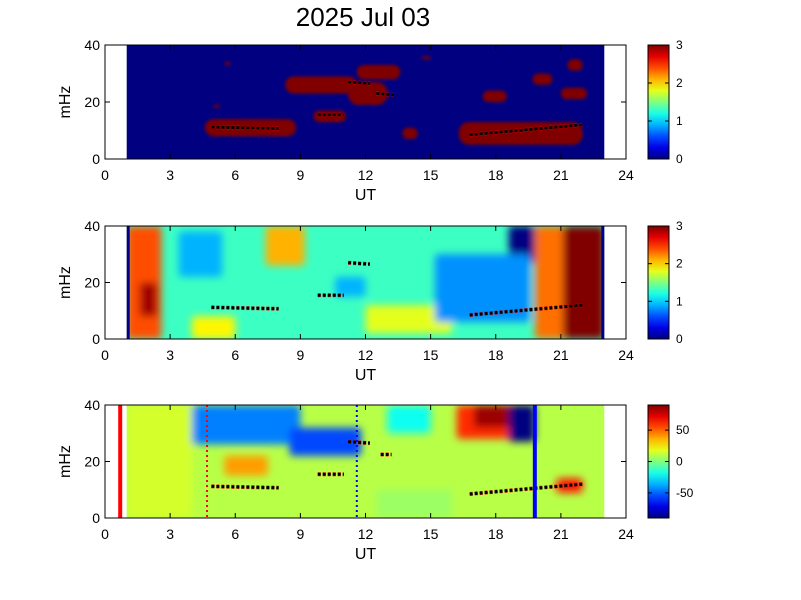 Image resolution: width=801 pixels, height=600 pixels. What do you see at coordinates (363, 17) in the screenshot?
I see `figure-title: 2025 Jul 03` at bounding box center [363, 17].